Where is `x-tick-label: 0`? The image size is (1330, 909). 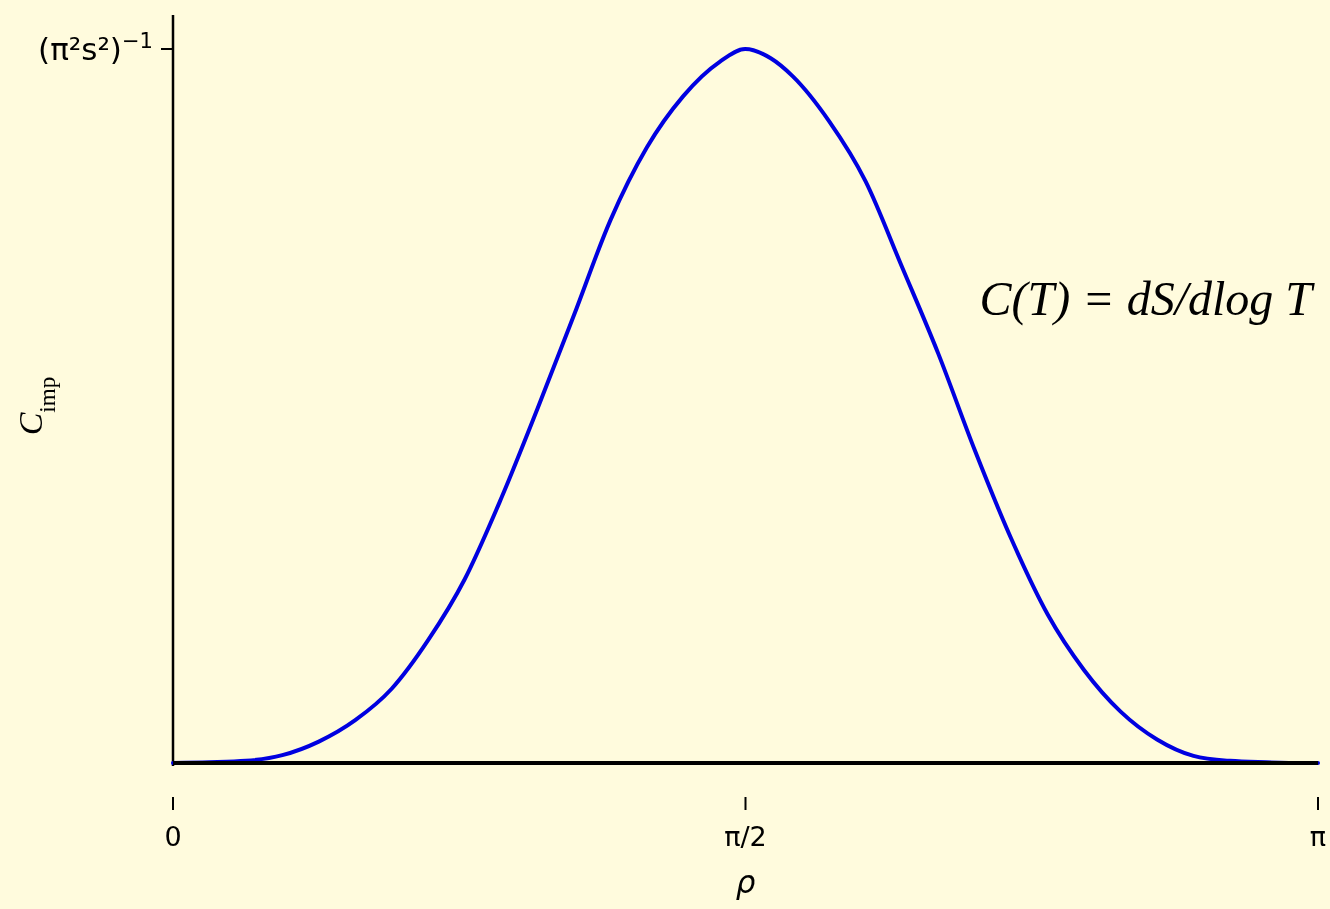 x-tick-label: 0 is located at coordinates (173, 836).